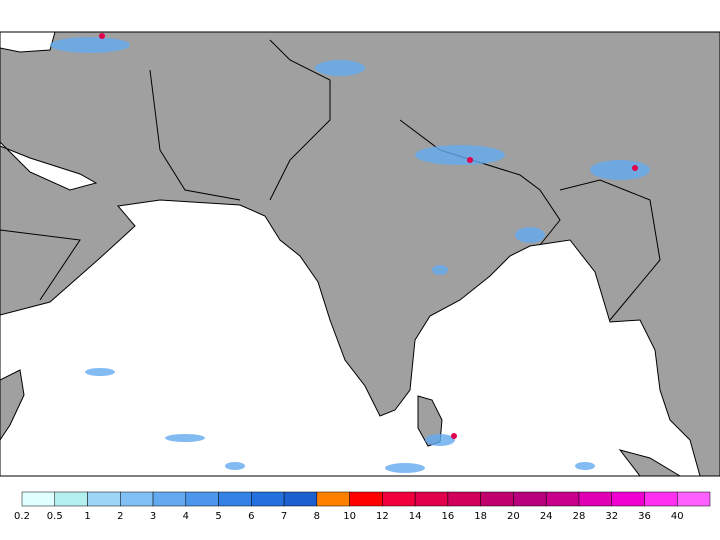  Describe the element at coordinates (611, 516) in the screenshot. I see `legend-label: 32` at that location.